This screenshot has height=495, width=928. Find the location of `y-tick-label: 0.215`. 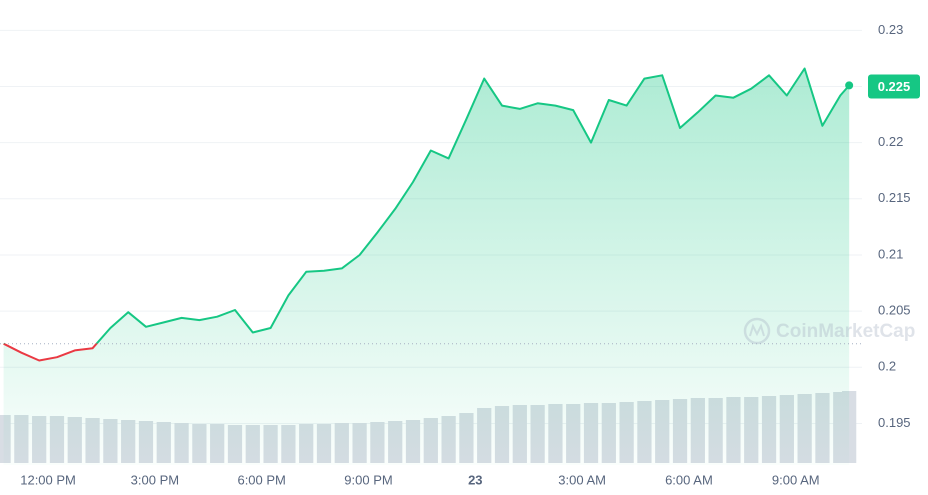

y-tick-label: 0.215 is located at coordinates (894, 197).